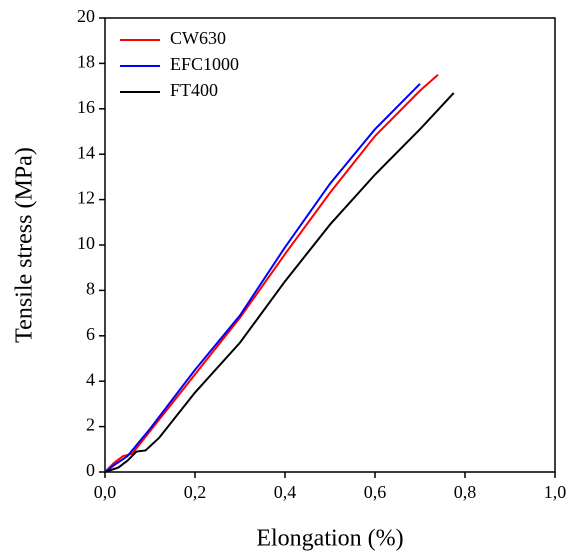  I want to click on y-tick-label: 20, so click(86, 16).